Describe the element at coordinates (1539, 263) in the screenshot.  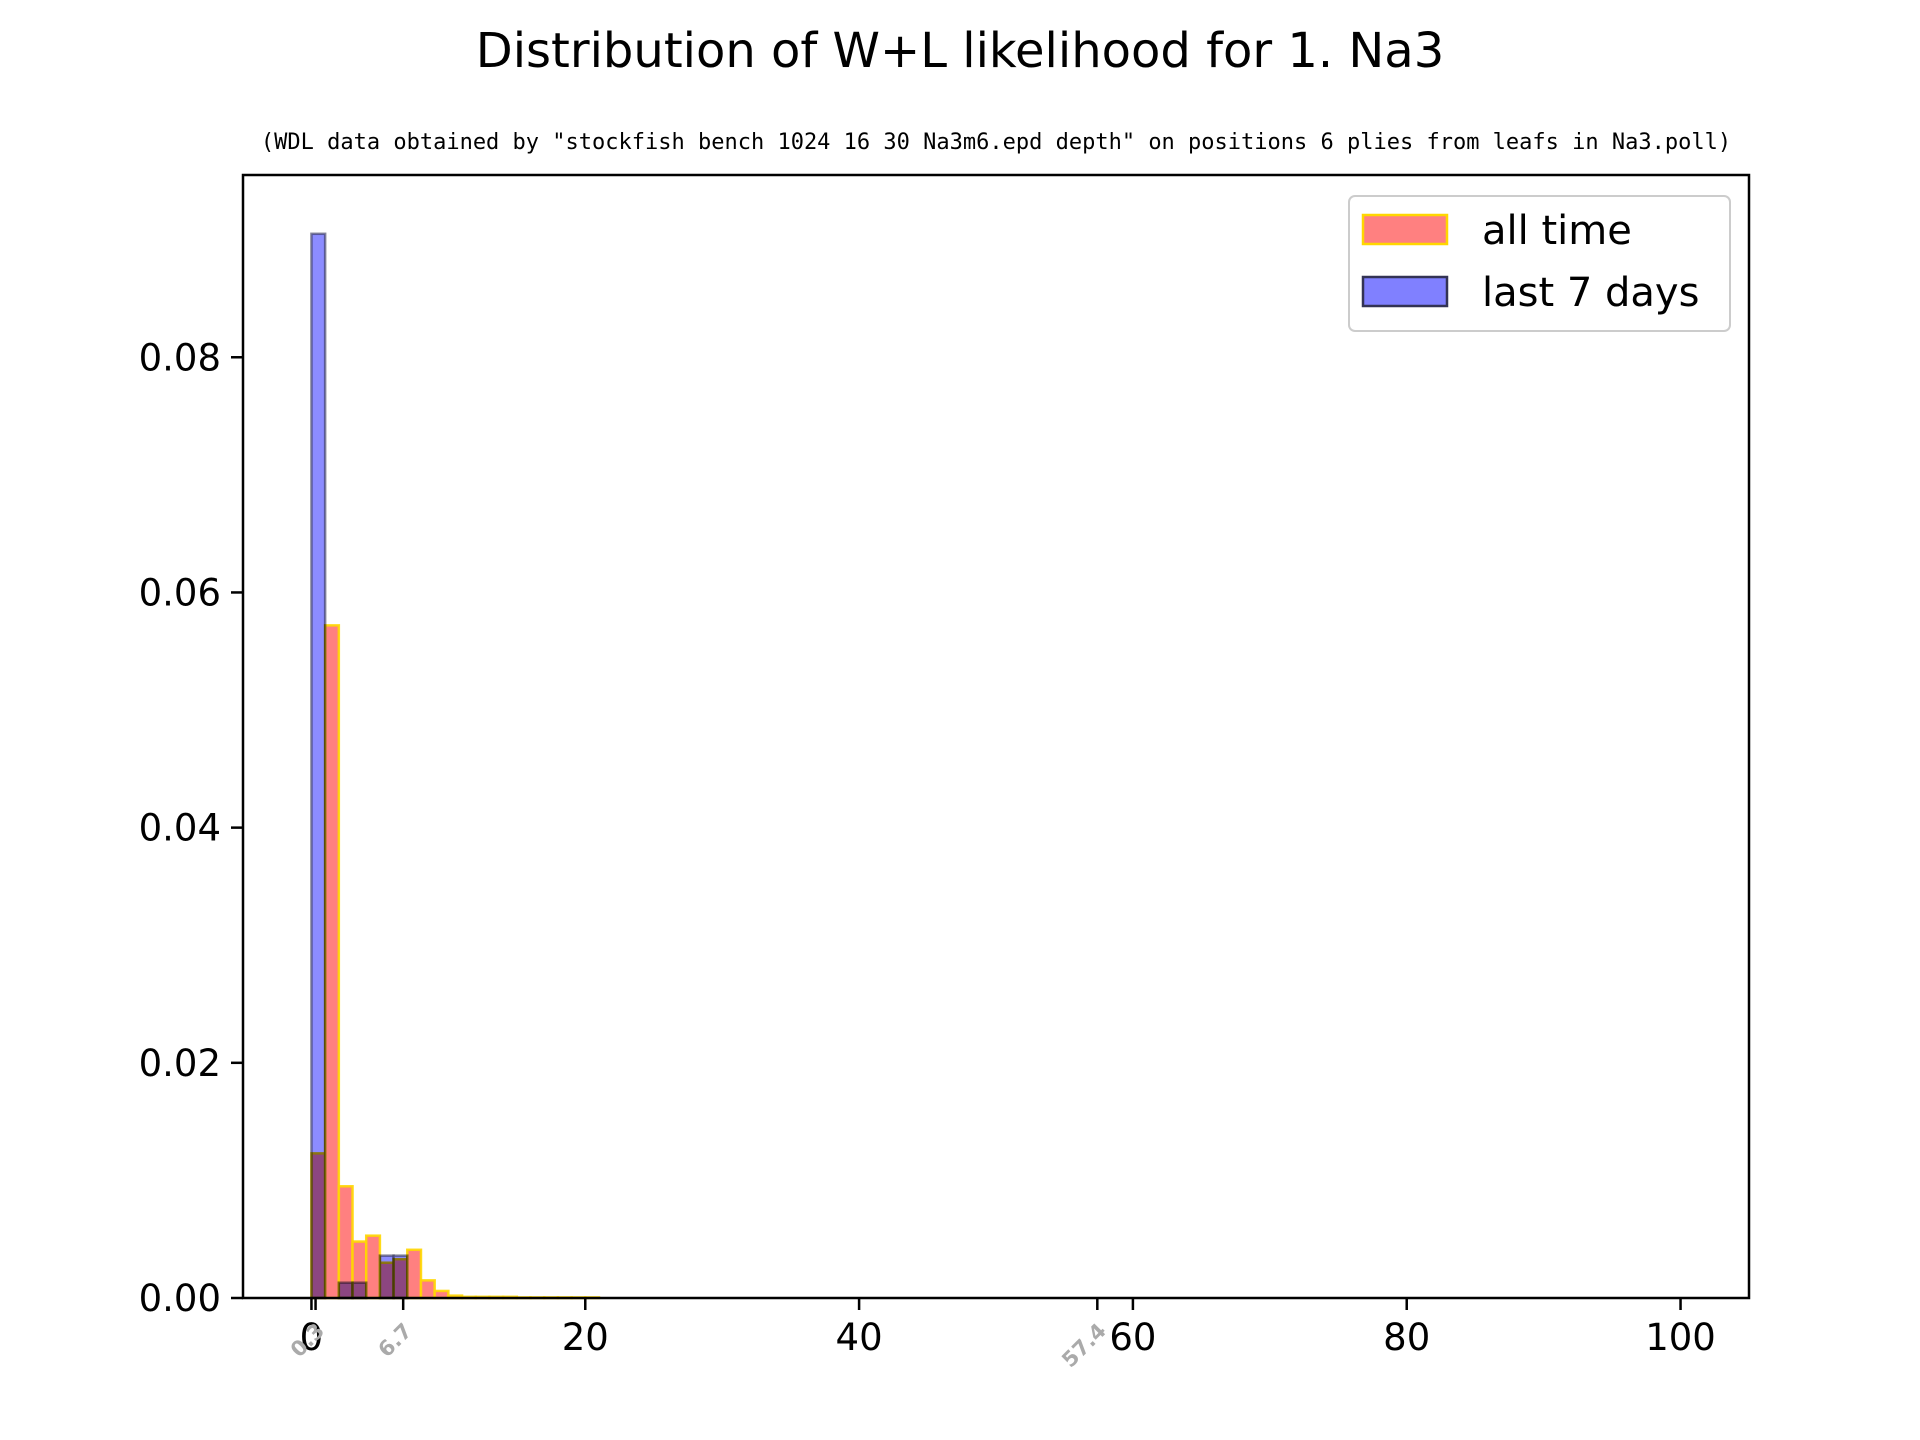
I see `legend: all time last 7 days` at that location.